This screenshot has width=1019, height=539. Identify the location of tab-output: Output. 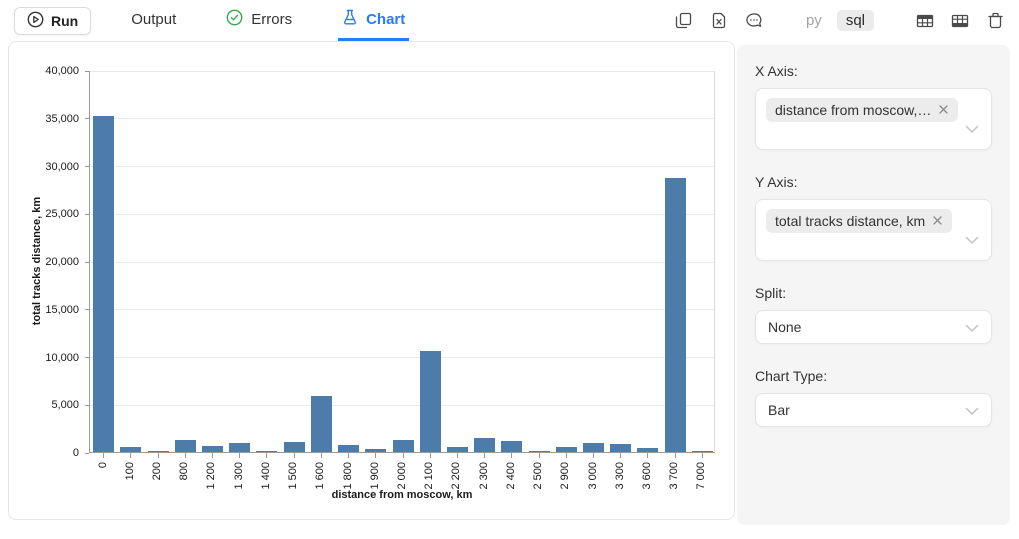
(153, 20).